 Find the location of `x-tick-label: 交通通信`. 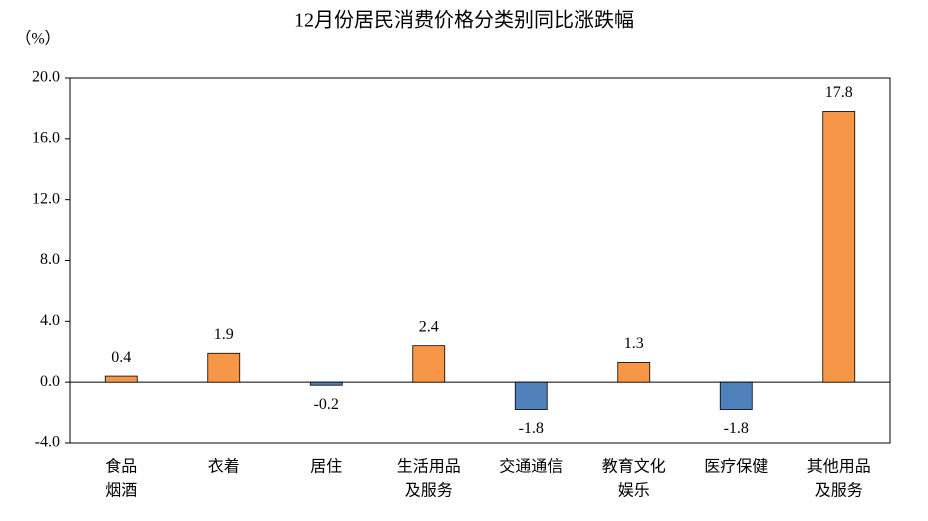

x-tick-label: 交通通信 is located at coordinates (531, 467).